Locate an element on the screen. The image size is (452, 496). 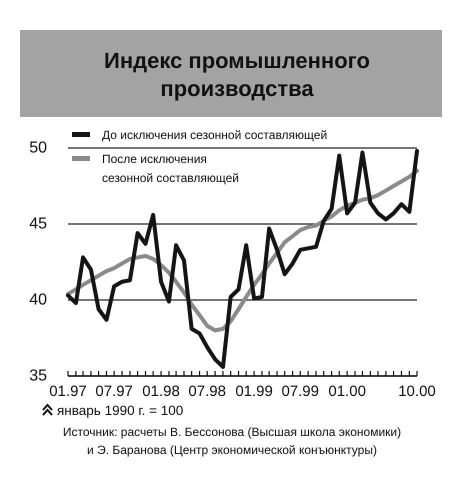
x-tick-label: 01.97 is located at coordinates (68, 391).